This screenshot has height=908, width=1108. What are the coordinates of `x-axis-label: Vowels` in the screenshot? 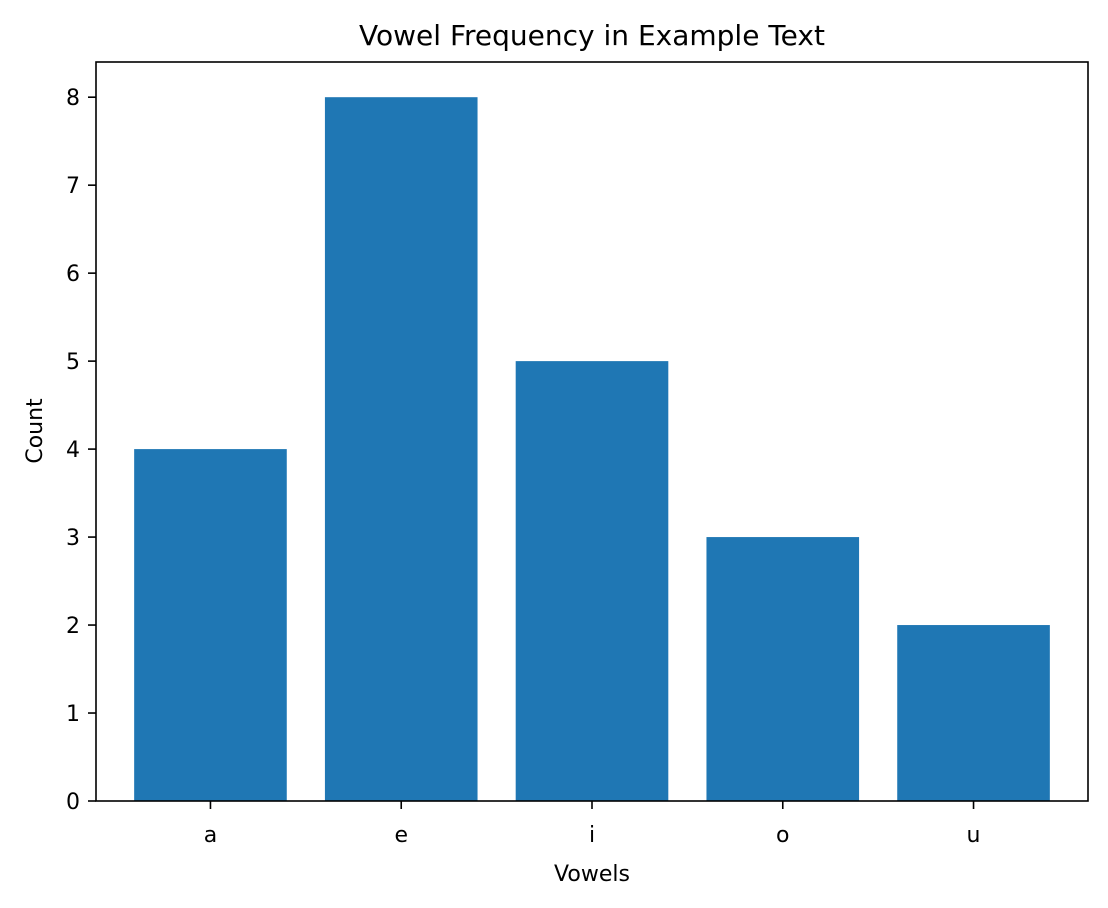 It's located at (592, 874).